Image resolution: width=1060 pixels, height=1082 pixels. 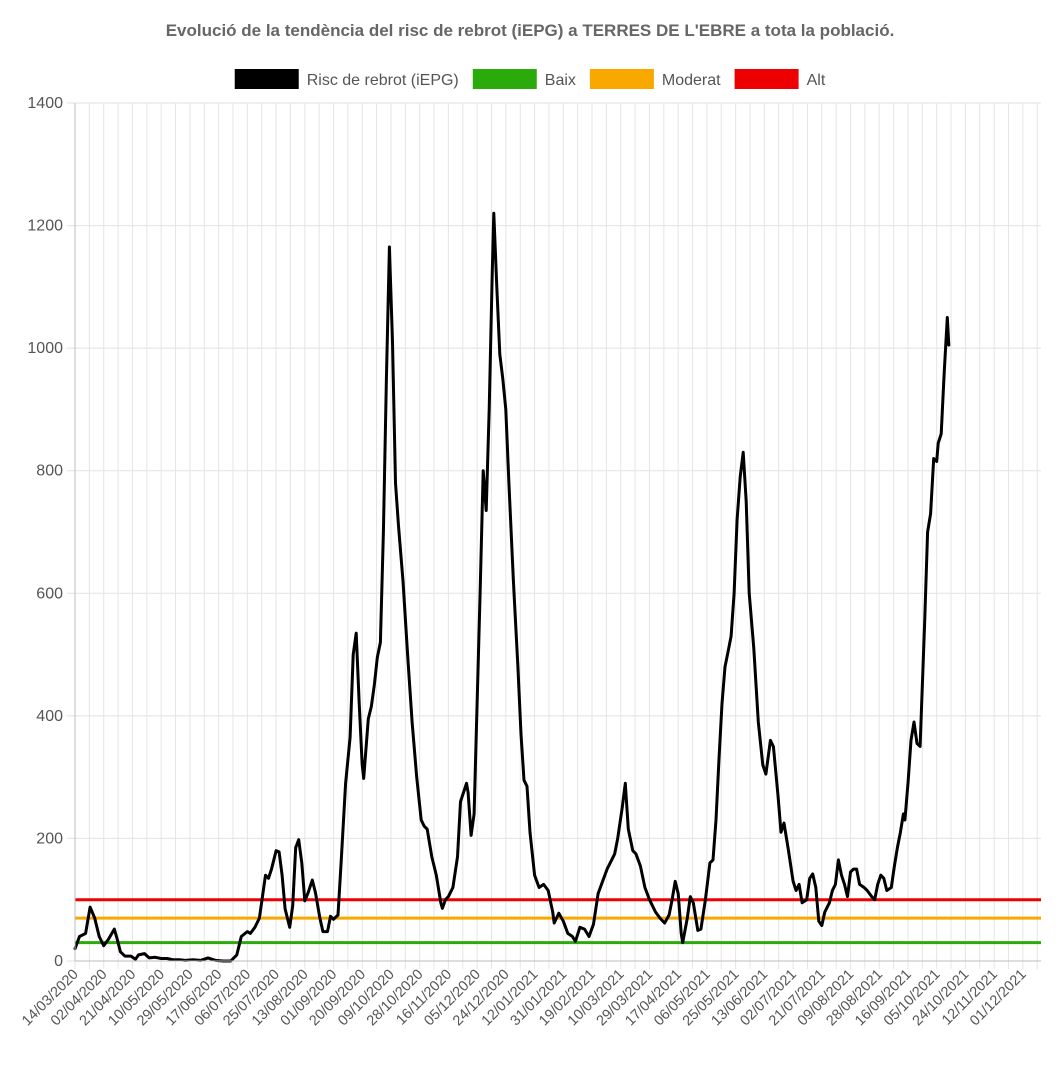 What do you see at coordinates (560, 80) in the screenshot?
I see `legend-label: Baix` at bounding box center [560, 80].